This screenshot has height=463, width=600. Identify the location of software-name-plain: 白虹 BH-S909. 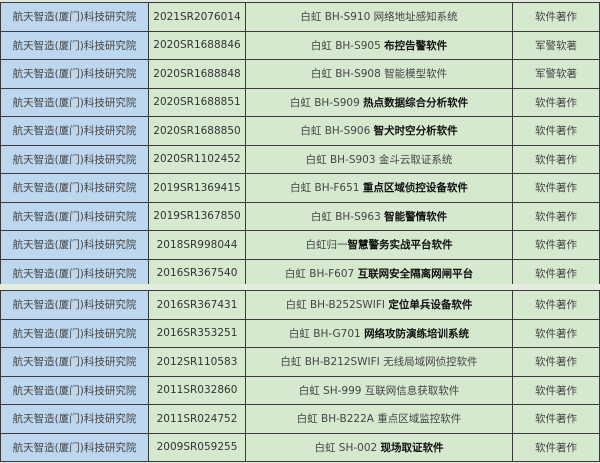
(326, 102).